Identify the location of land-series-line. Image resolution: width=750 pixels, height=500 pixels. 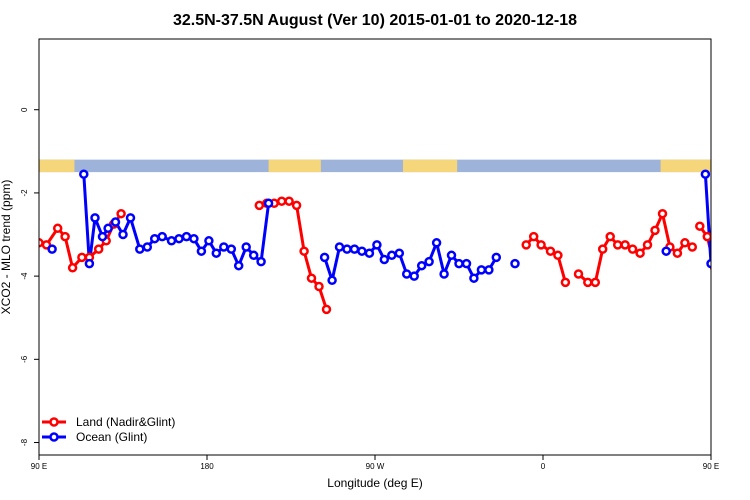
(293, 254).